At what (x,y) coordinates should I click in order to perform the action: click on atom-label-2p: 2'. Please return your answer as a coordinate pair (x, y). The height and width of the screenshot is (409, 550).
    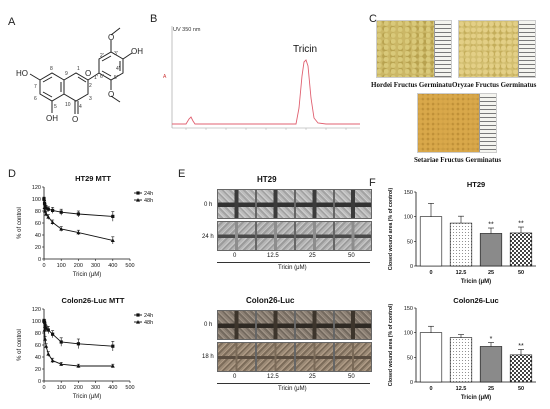
    Looking at the image, I should click on (102, 56).